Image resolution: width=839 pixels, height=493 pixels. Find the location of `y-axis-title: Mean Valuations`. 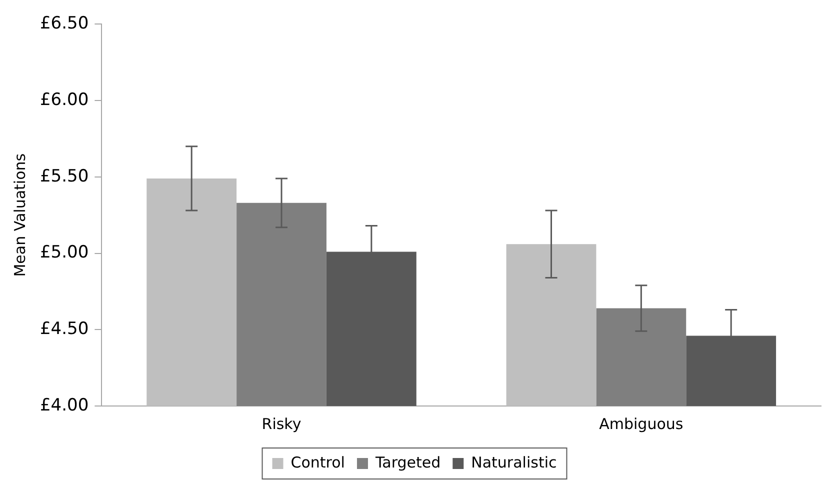

y-axis-title: Mean Valuations is located at coordinates (19, 215).